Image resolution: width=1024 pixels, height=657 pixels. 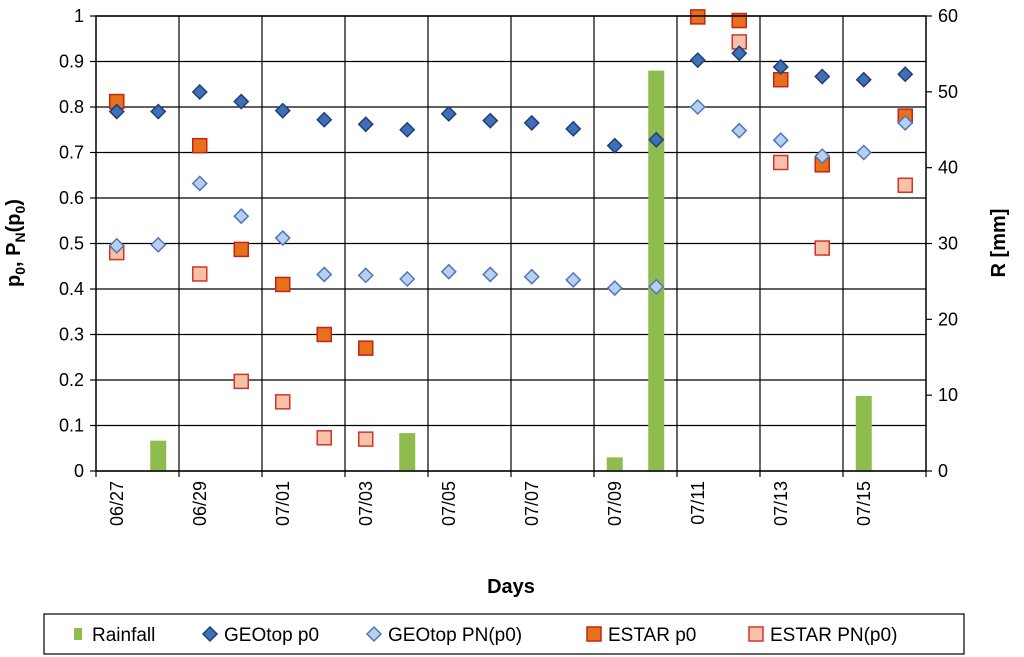 What do you see at coordinates (79, 16) in the screenshot?
I see `left-tick-label: 1` at bounding box center [79, 16].